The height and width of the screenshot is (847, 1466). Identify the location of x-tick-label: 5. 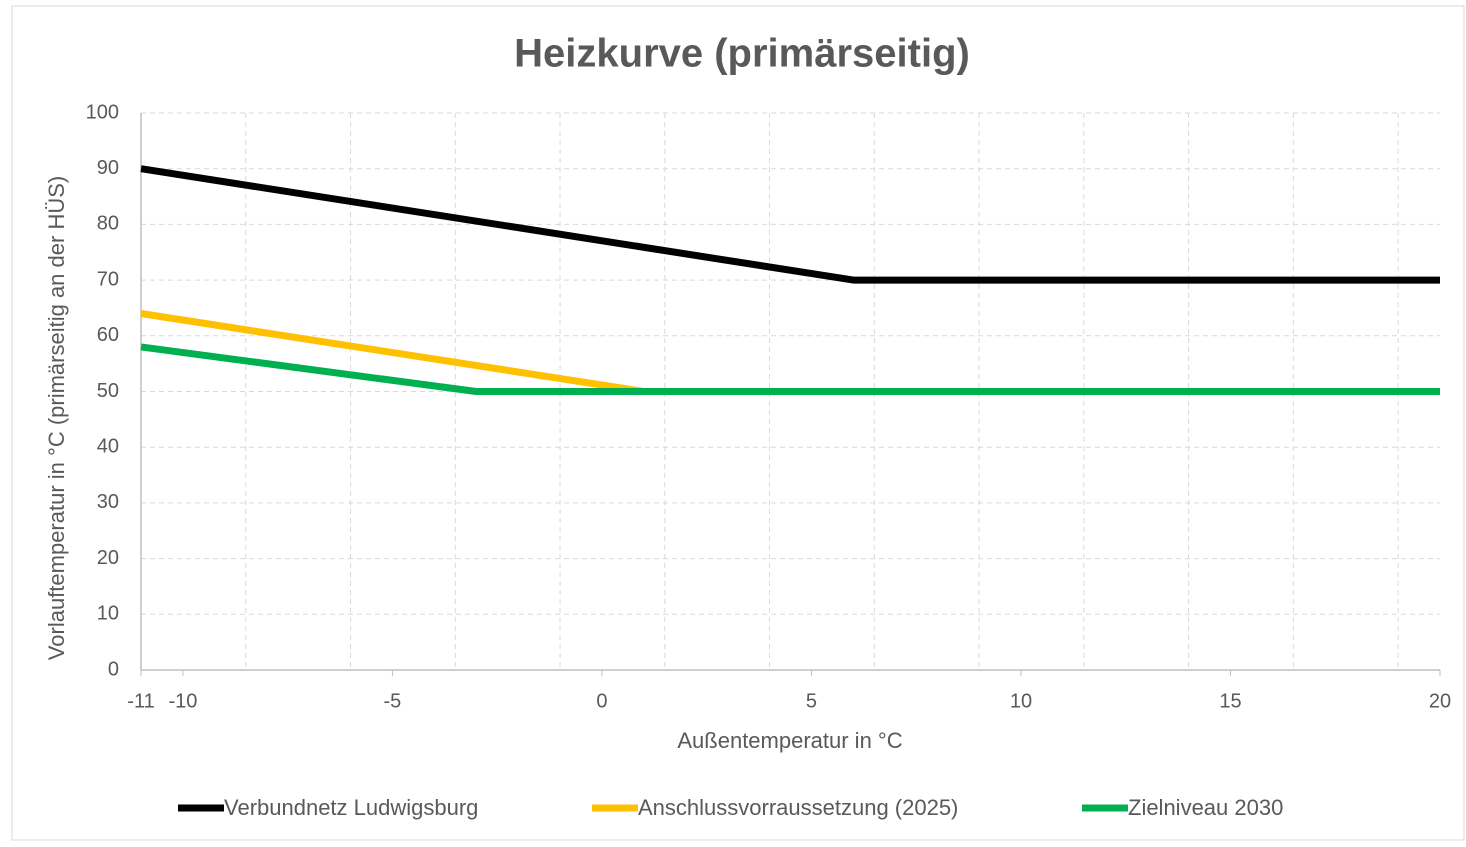
(811, 701).